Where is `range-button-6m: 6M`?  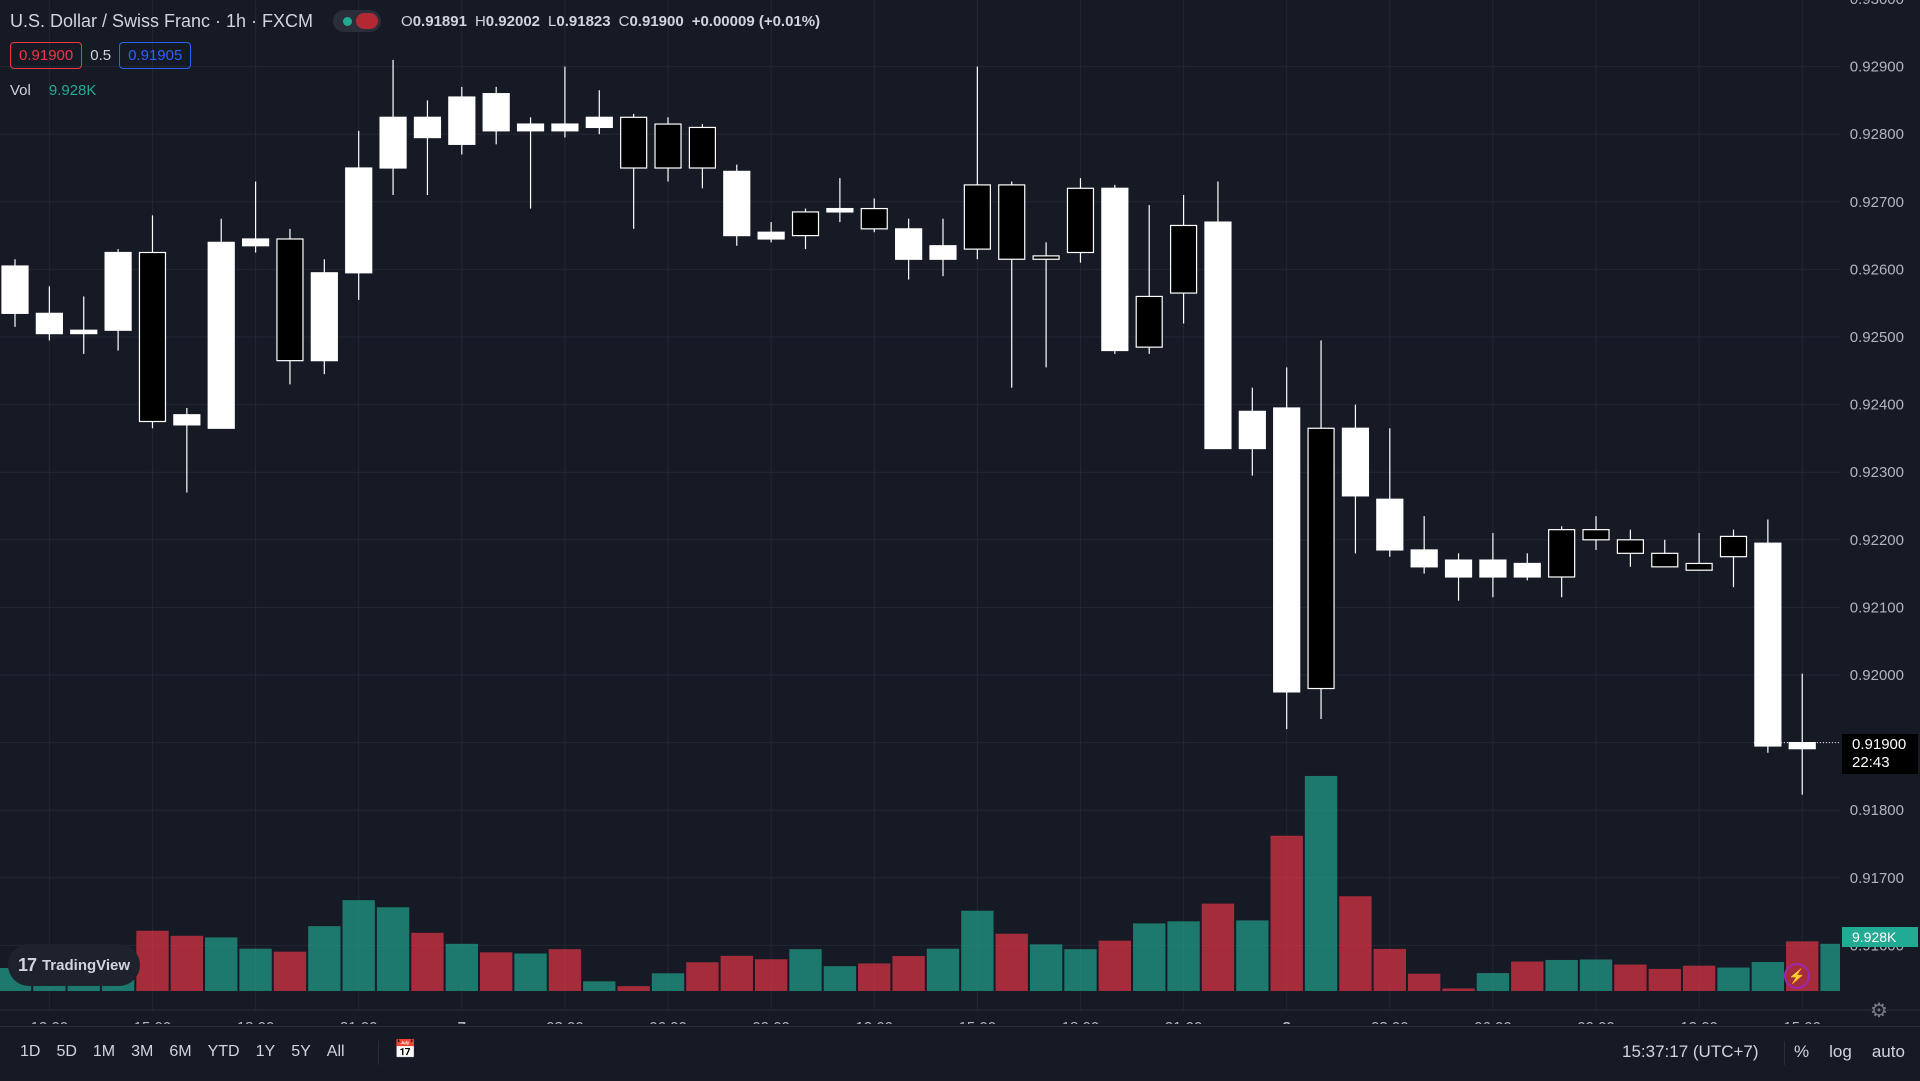 range-button-6m: 6M is located at coordinates (180, 1051).